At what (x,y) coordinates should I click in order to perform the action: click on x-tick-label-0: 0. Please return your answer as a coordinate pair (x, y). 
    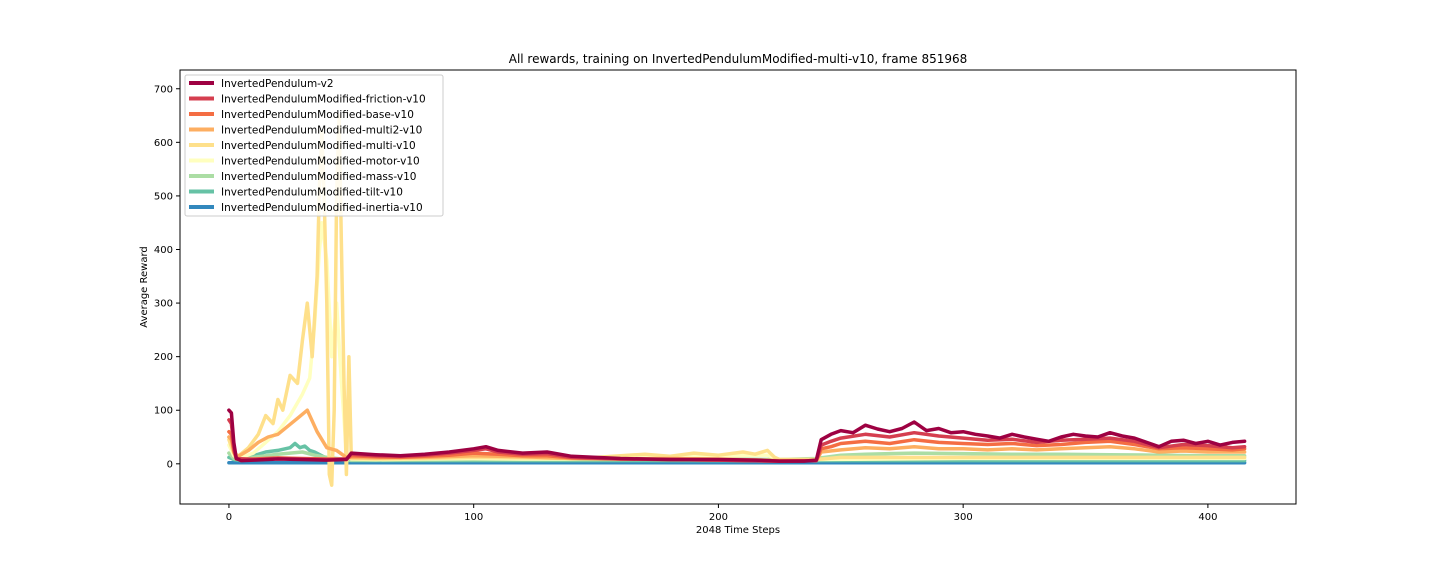
    Looking at the image, I should click on (229, 517).